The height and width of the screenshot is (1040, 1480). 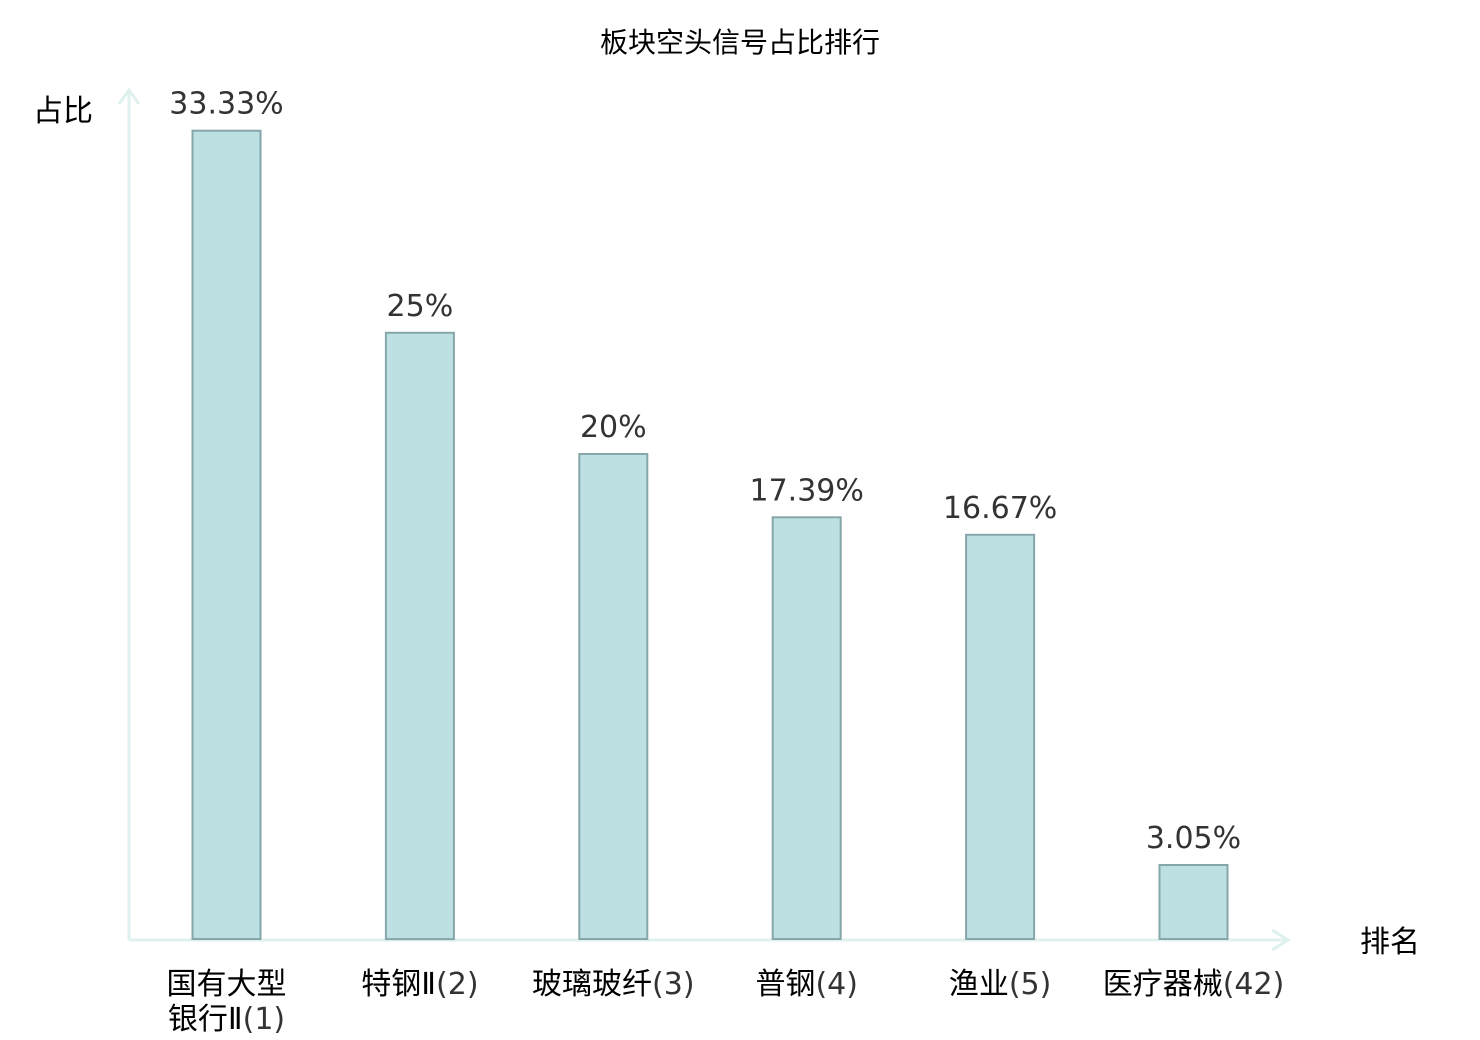 What do you see at coordinates (420, 306) in the screenshot?
I see `bar-value-label: 25%` at bounding box center [420, 306].